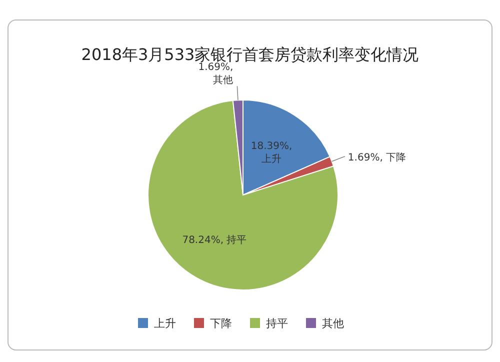 This screenshot has height=362, width=500. I want to click on data-label: 1.69%, 下降, so click(377, 157).